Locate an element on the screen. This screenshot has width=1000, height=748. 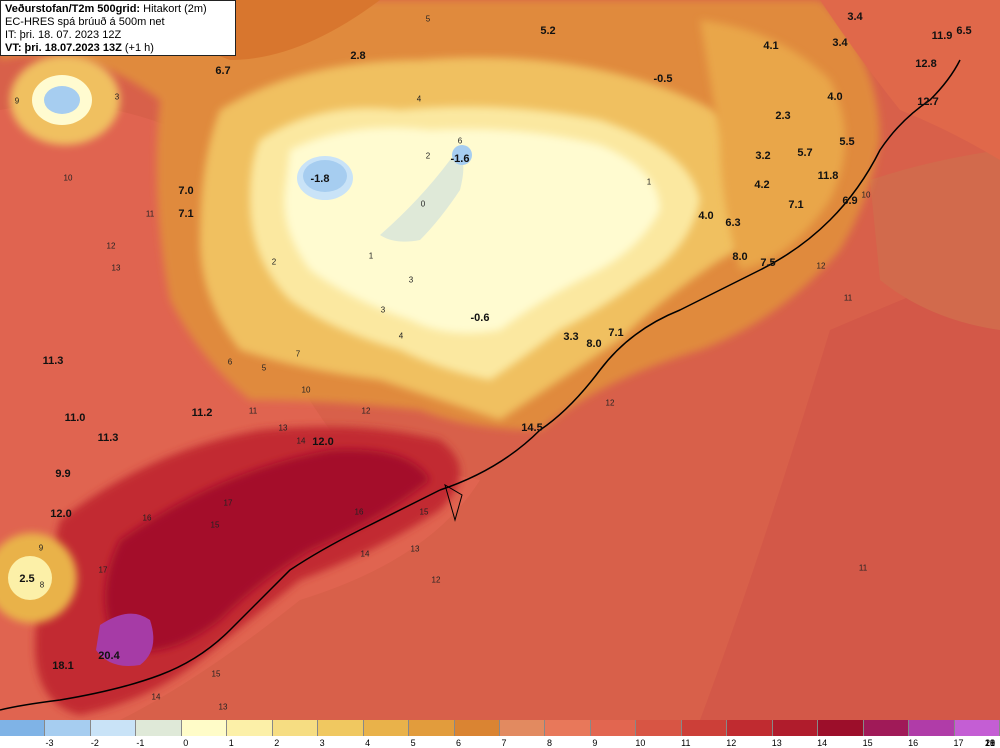
temp-label: 3.2 is located at coordinates (763, 156).